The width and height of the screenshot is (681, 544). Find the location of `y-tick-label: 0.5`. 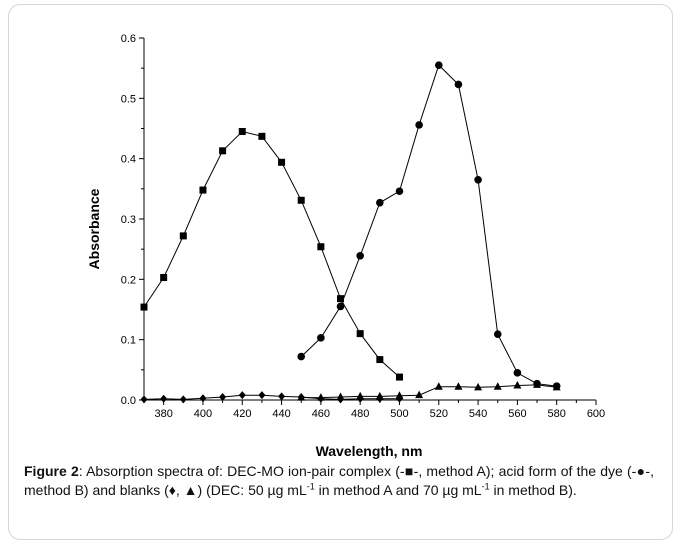

y-tick-label: 0.5 is located at coordinates (128, 99).